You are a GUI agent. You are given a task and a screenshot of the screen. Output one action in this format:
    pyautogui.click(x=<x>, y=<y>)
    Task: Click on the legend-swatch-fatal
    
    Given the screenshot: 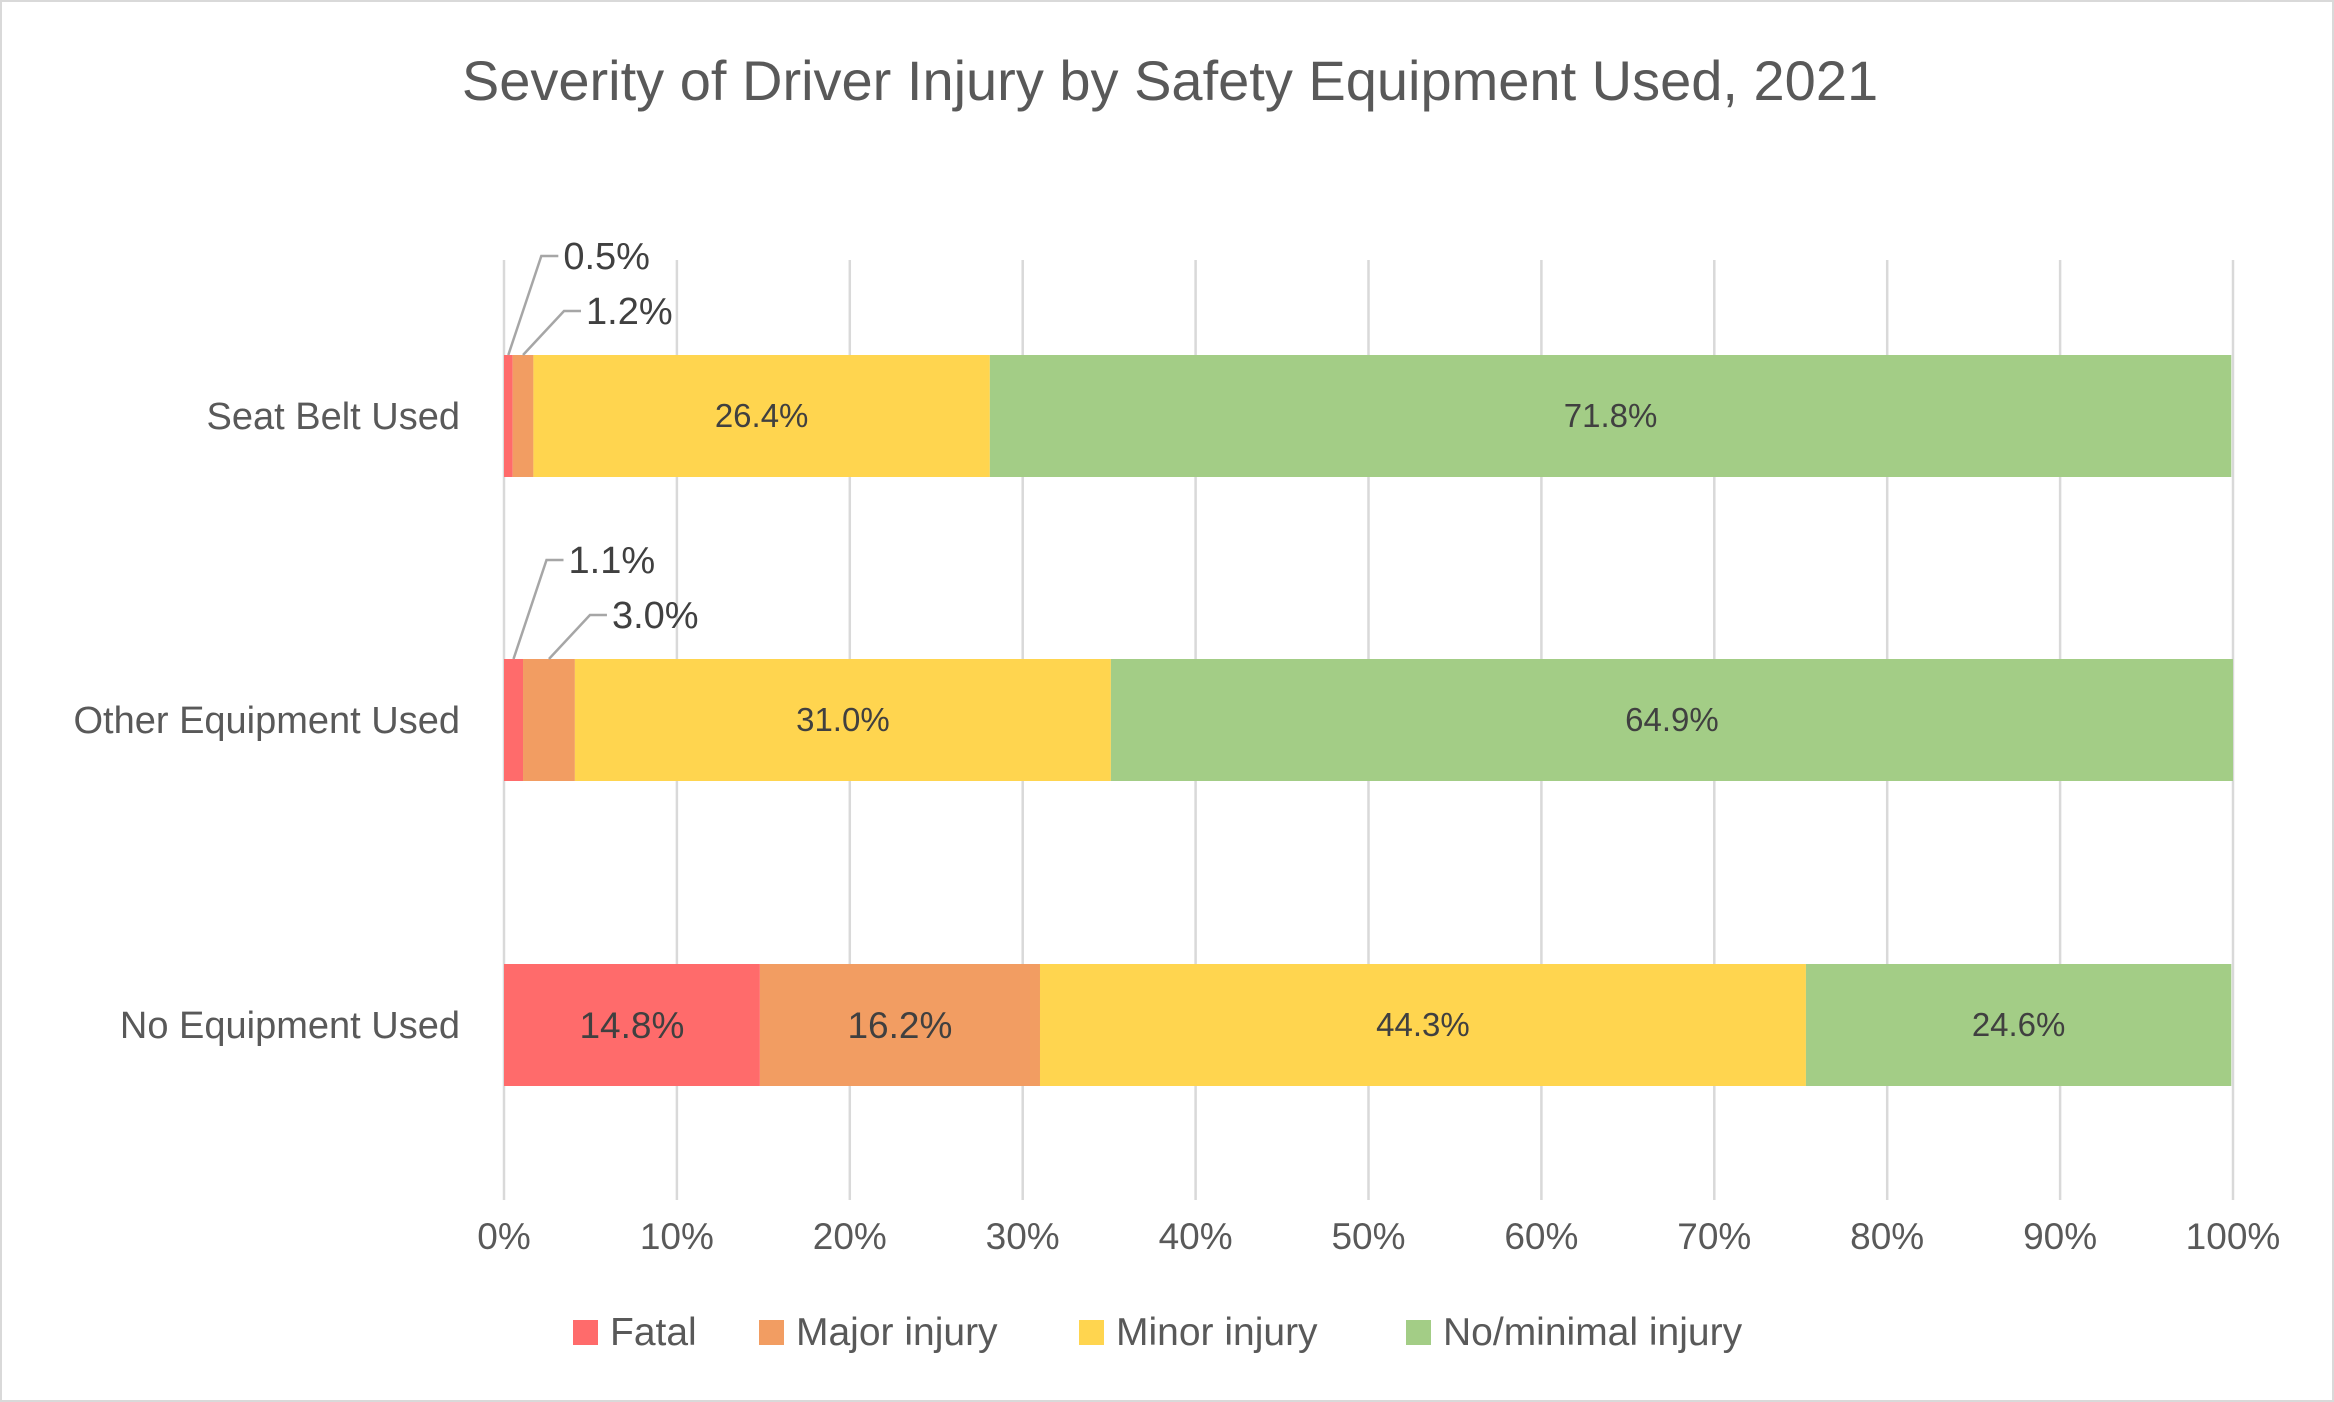 What is the action you would take?
    pyautogui.click(x=585, y=1332)
    